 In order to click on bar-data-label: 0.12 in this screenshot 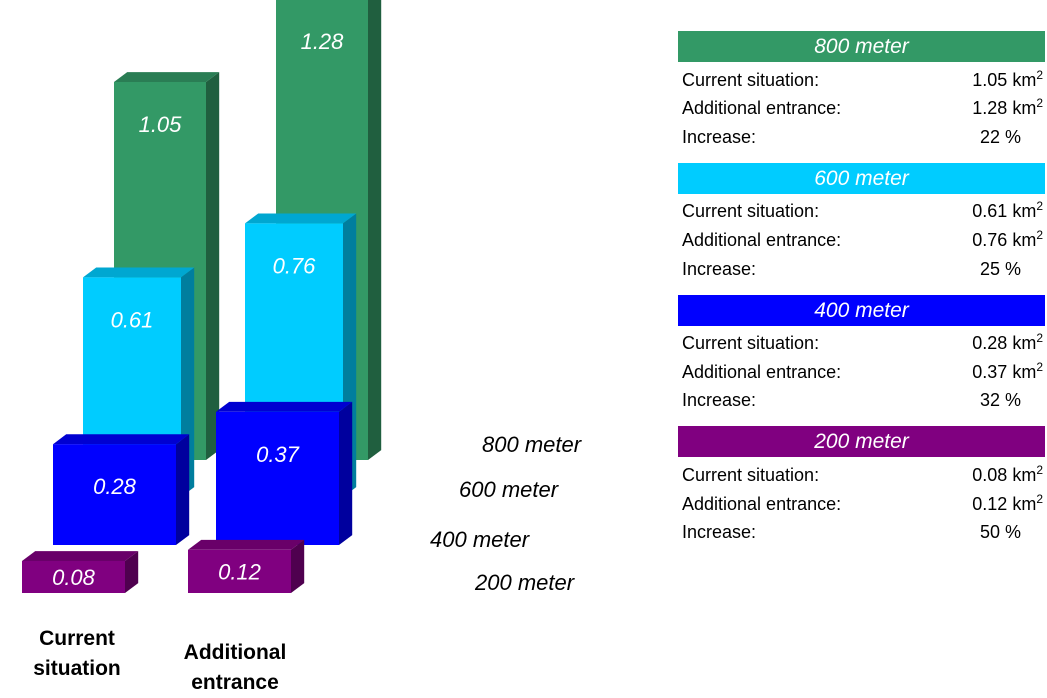, I will do `click(239, 571)`.